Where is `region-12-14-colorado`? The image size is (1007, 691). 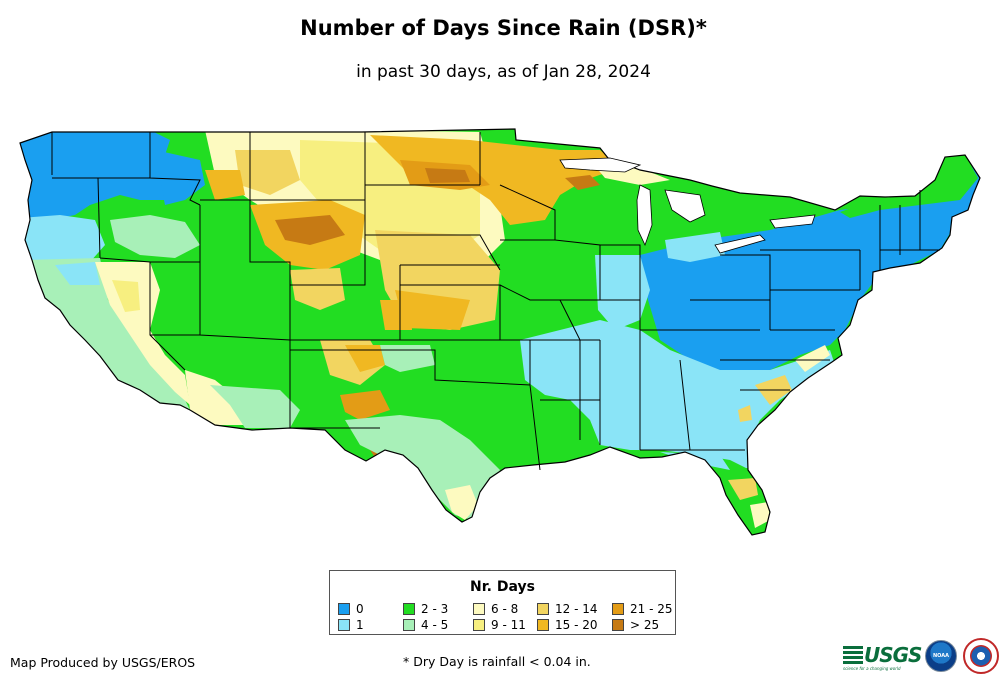 region-12-14-colorado is located at coordinates (317, 289).